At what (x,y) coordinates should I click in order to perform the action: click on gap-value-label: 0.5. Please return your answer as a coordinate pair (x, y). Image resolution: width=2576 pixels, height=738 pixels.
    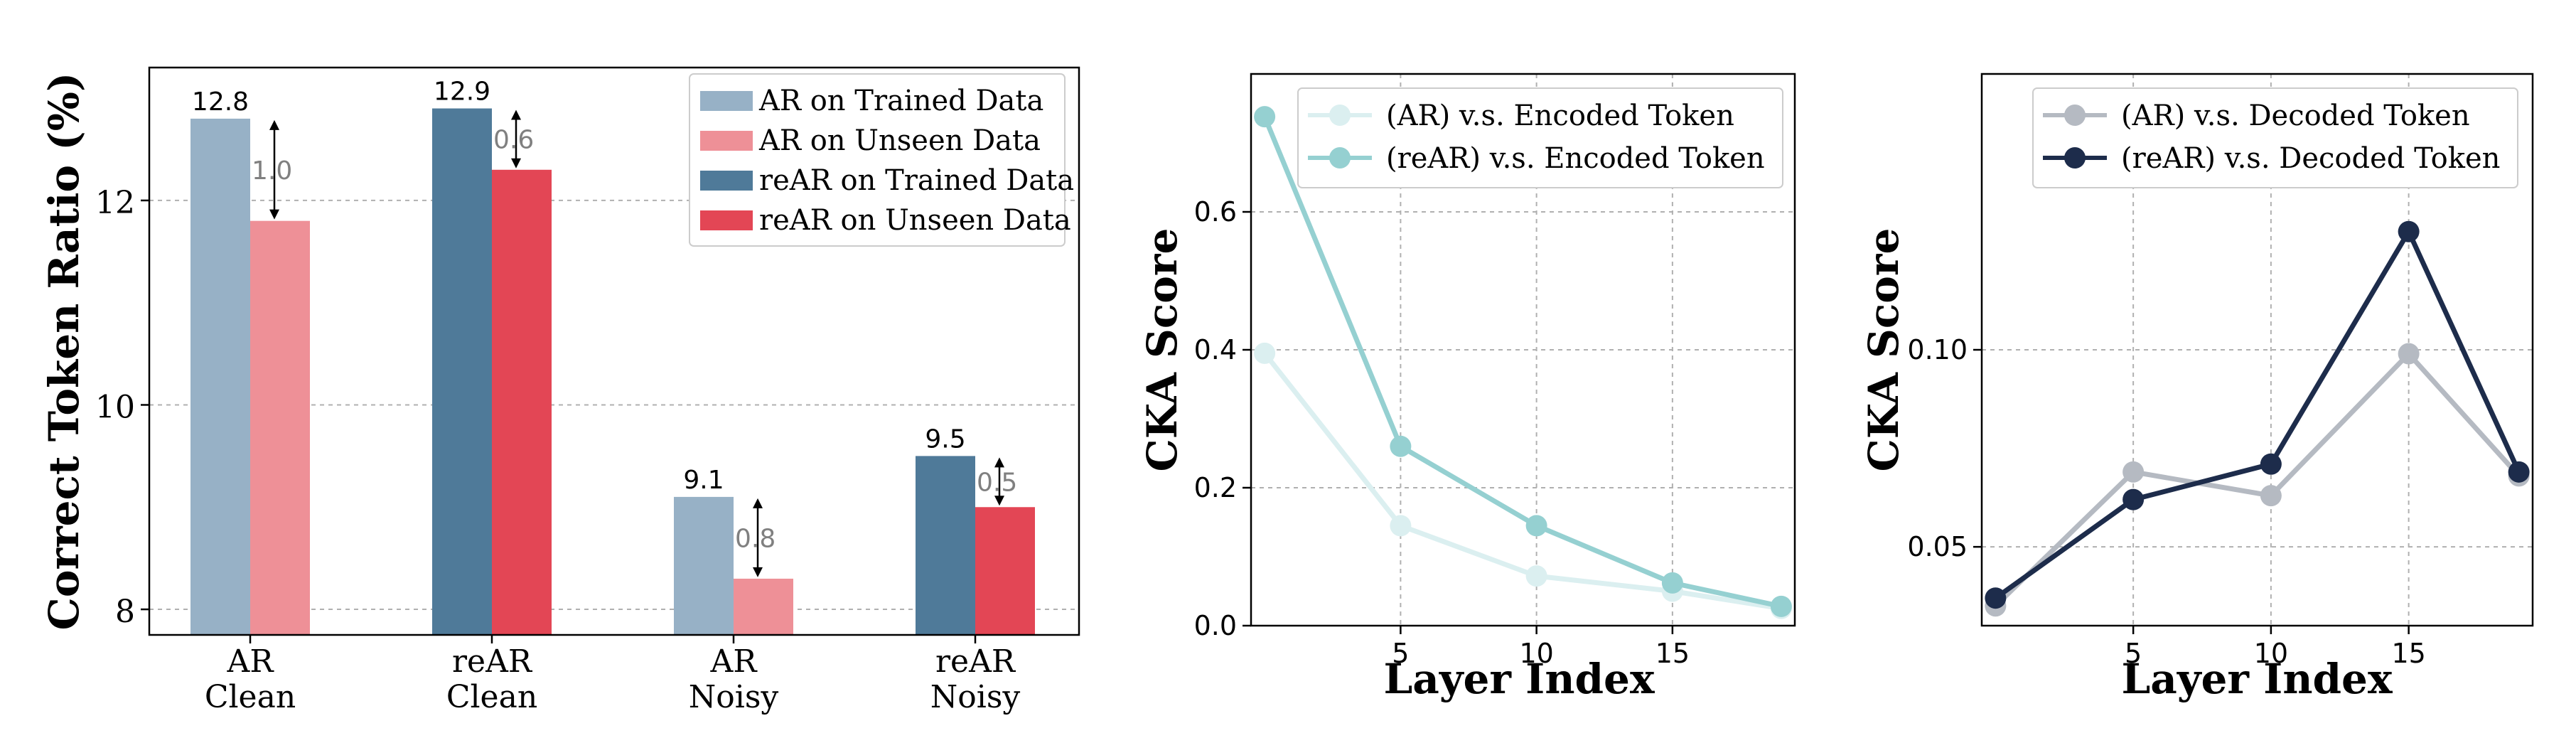
    Looking at the image, I should click on (997, 482).